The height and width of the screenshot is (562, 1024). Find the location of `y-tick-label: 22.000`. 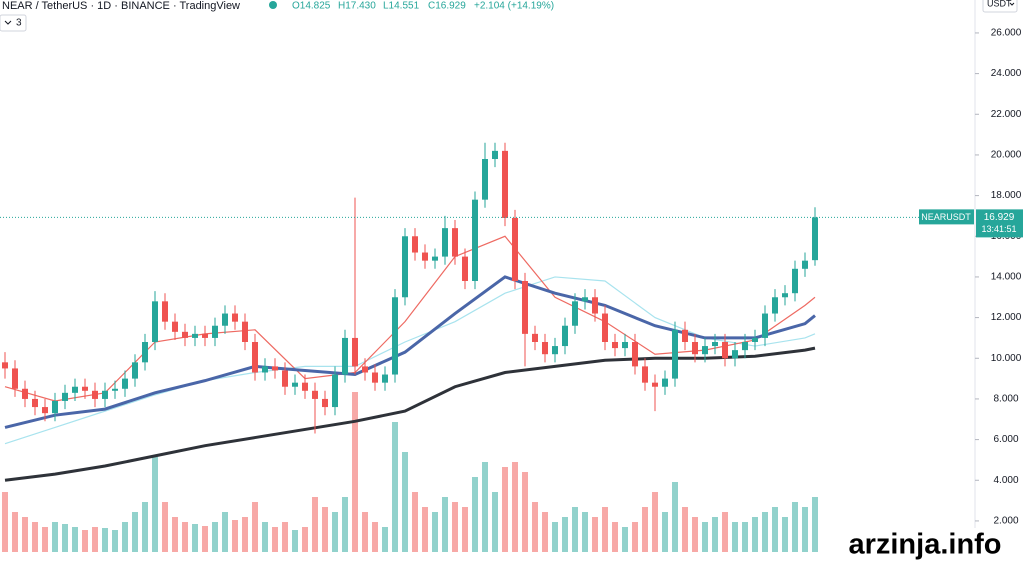

y-tick-label: 22.000 is located at coordinates (1006, 114).